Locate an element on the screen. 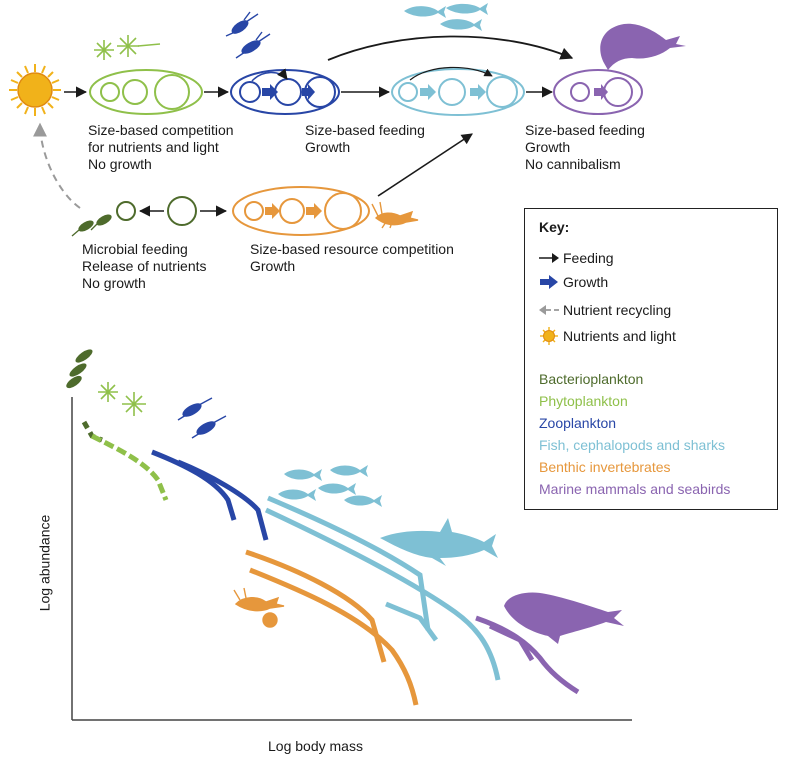 This screenshot has width=800, height=772. mammal-curves is located at coordinates (527, 655).